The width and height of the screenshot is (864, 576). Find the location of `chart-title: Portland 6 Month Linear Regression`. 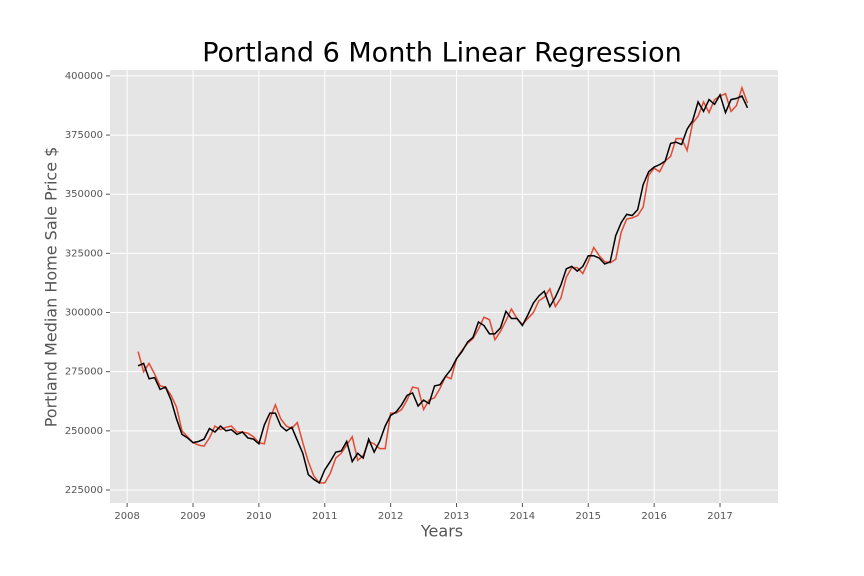

chart-title: Portland 6 Month Linear Regression is located at coordinates (442, 53).